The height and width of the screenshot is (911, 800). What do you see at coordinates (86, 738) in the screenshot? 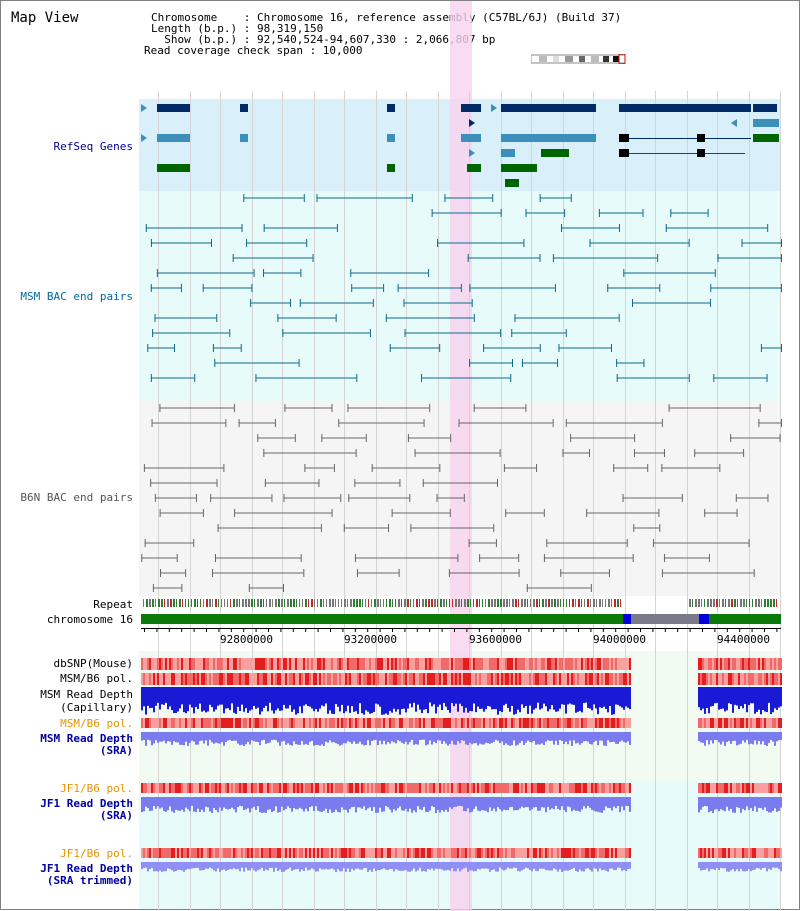
I see `msm-depth-sra-label-1: MSM Read Depth` at bounding box center [86, 738].